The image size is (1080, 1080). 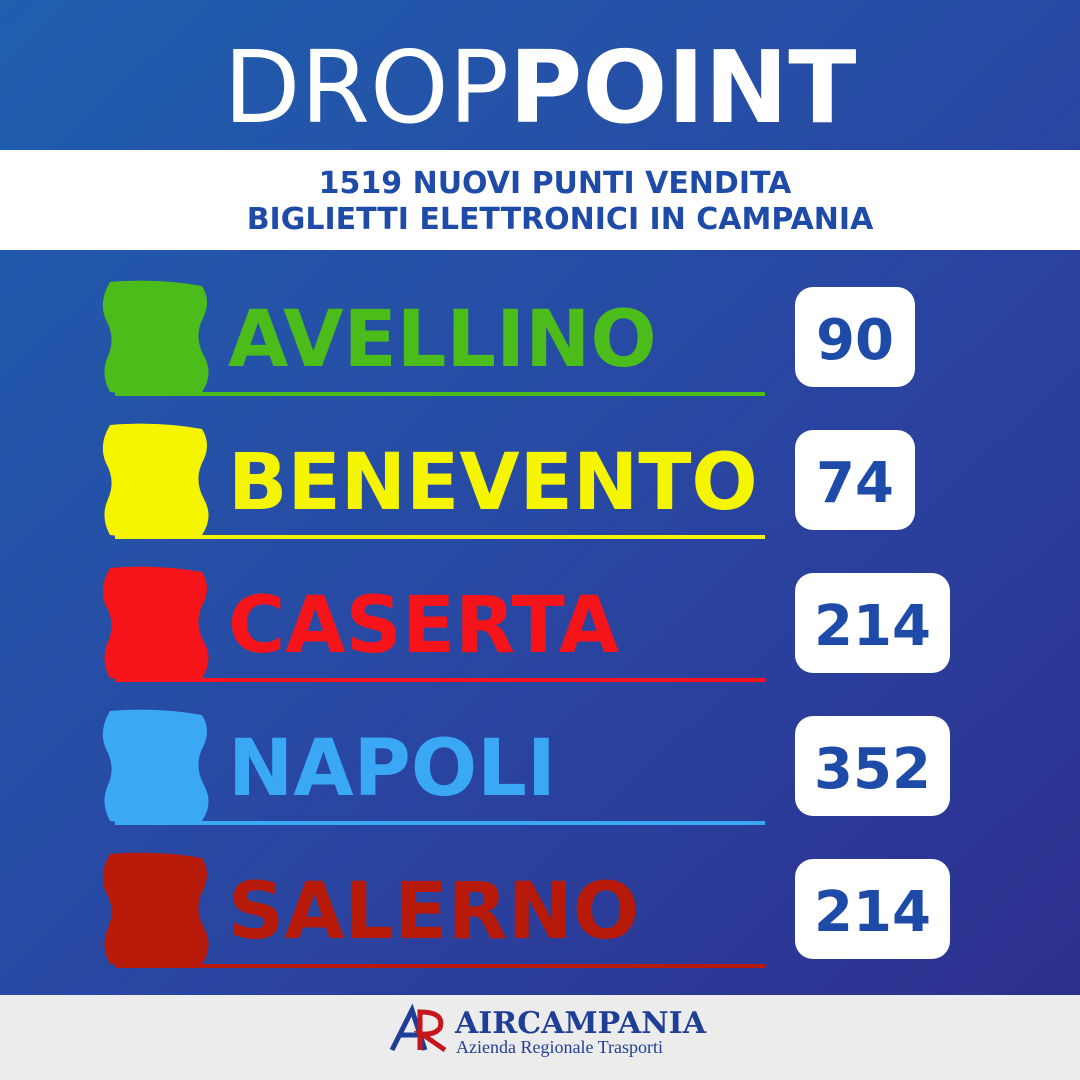 I want to click on province-name: SALERNO, so click(x=433, y=912).